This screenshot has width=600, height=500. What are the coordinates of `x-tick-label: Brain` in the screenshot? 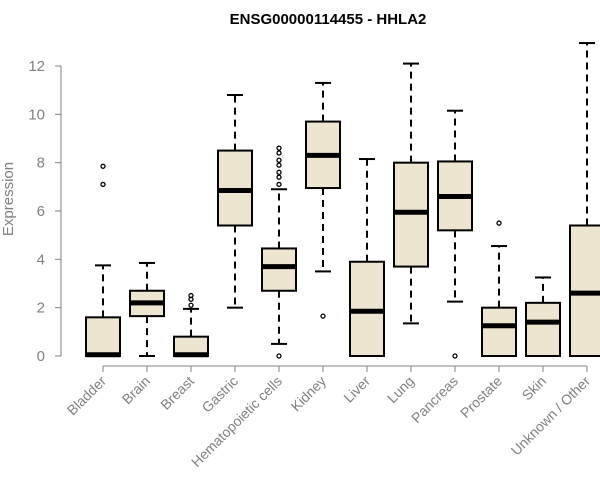 It's located at (136, 390).